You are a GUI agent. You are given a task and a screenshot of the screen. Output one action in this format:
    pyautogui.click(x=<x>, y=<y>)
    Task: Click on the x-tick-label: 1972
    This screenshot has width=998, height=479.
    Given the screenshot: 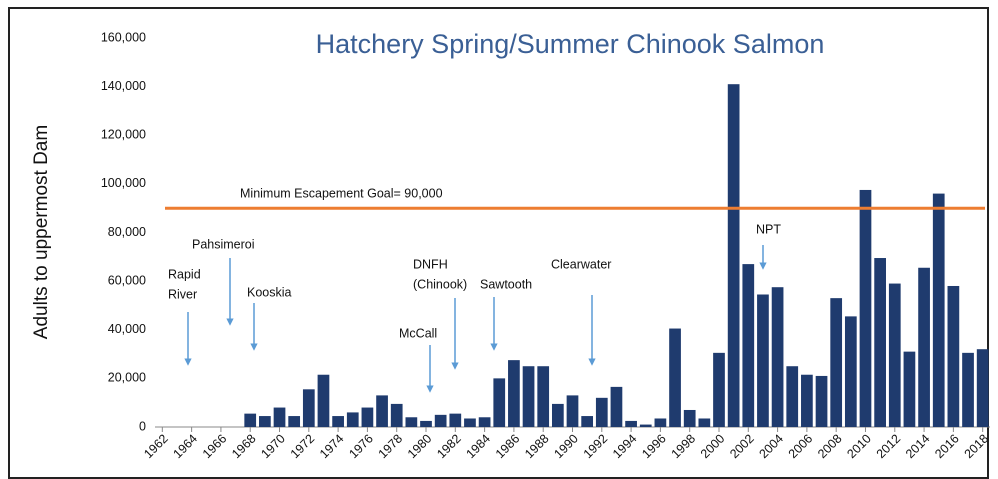 What is the action you would take?
    pyautogui.click(x=303, y=447)
    